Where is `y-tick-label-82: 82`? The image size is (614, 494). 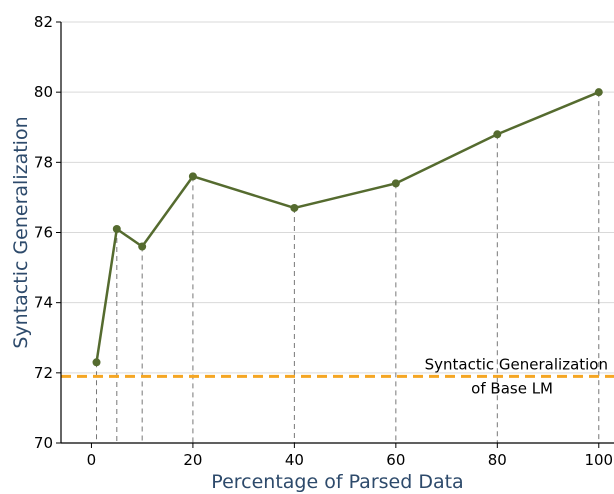 y-tick-label-82: 82 is located at coordinates (43, 22).